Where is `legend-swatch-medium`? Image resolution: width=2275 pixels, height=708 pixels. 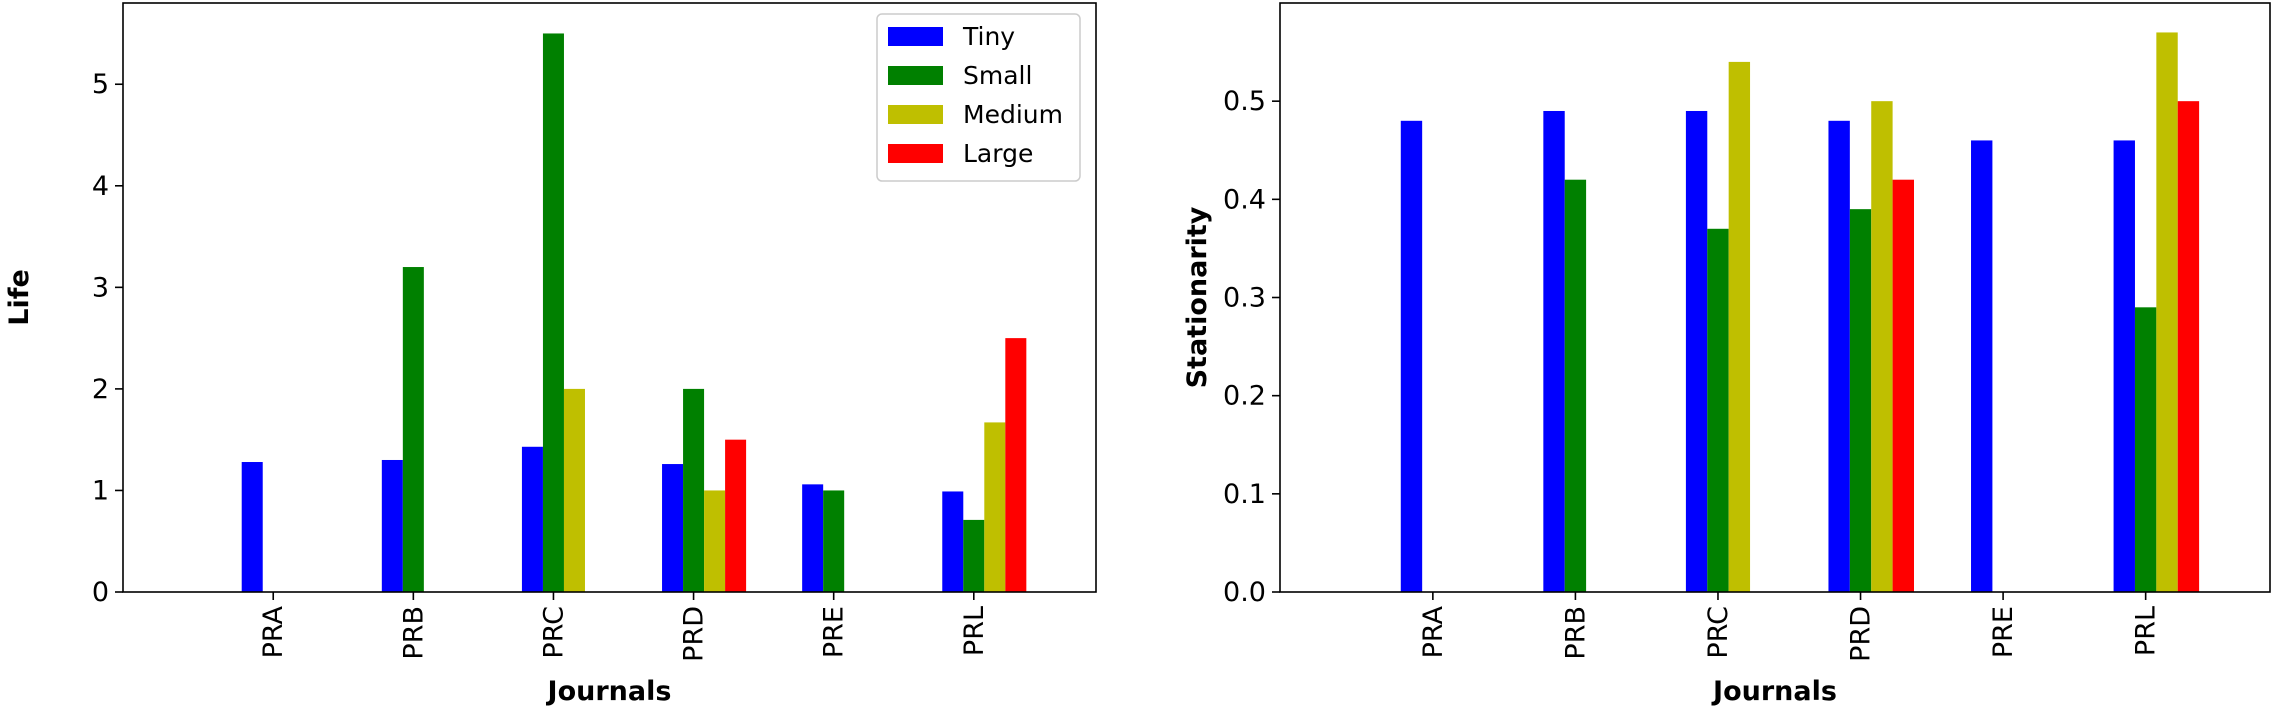 legend-swatch-medium is located at coordinates (915, 114).